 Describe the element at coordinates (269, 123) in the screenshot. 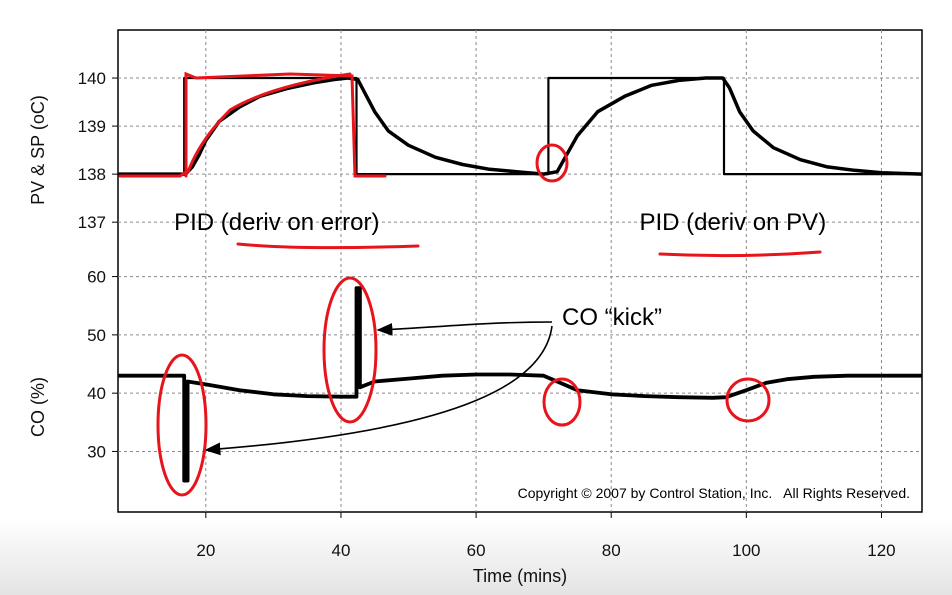

I see `markup-pv-trace` at that location.